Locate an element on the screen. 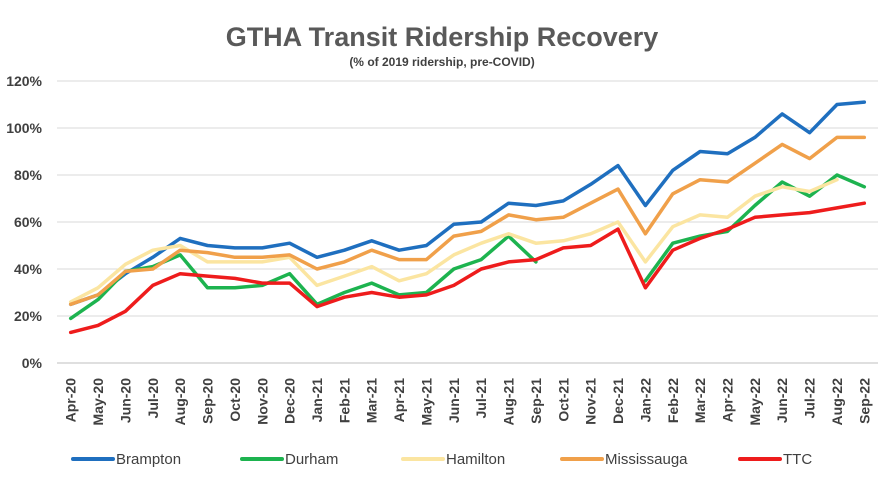 The height and width of the screenshot is (483, 892). x-tick-label: Jun-21 is located at coordinates (454, 400).